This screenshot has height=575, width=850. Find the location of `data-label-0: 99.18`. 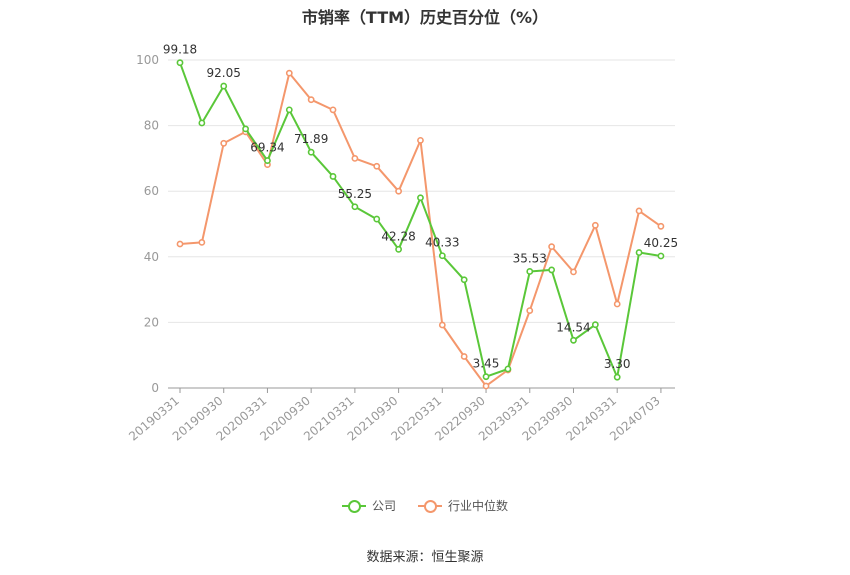

data-label-0: 99.18 is located at coordinates (180, 50).